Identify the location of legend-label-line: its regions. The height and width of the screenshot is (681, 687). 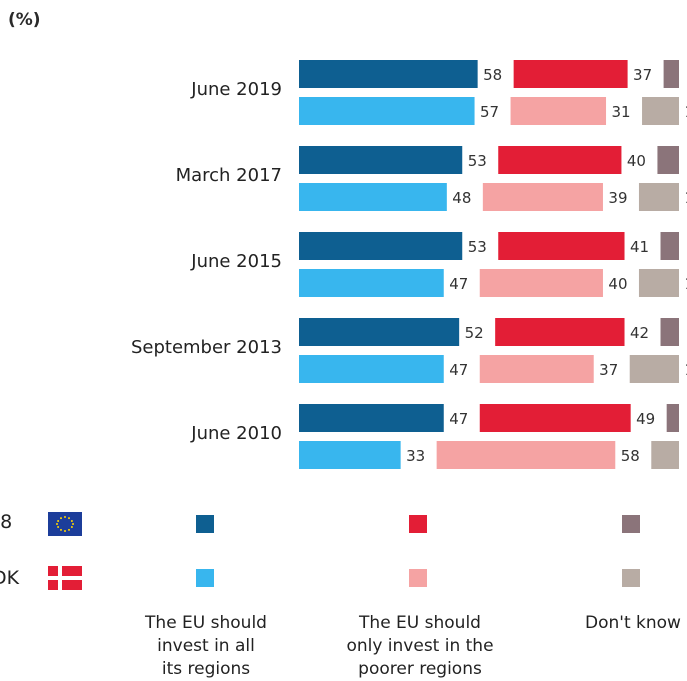
(206, 669).